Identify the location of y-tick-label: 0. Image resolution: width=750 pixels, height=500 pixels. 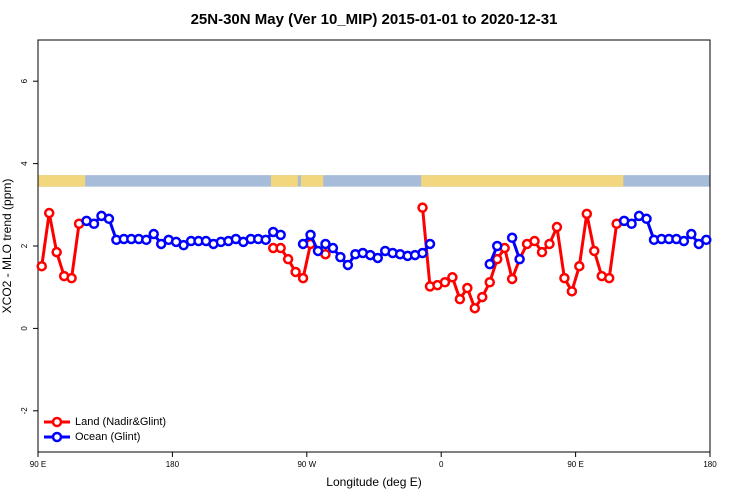
(24, 328).